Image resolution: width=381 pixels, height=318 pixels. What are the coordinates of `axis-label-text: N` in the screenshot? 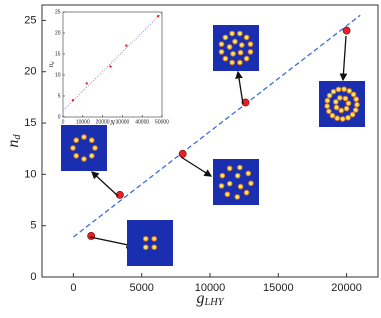 It's located at (112, 123).